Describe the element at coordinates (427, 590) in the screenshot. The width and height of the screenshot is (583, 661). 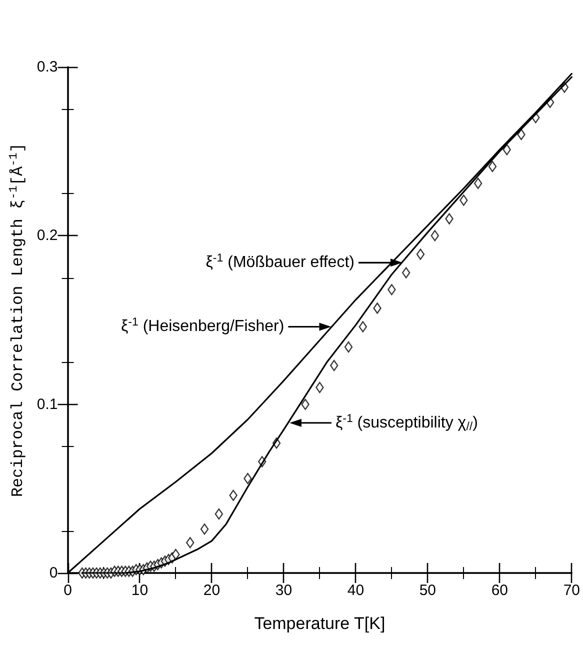
I see `x-tick-label: 50` at that location.